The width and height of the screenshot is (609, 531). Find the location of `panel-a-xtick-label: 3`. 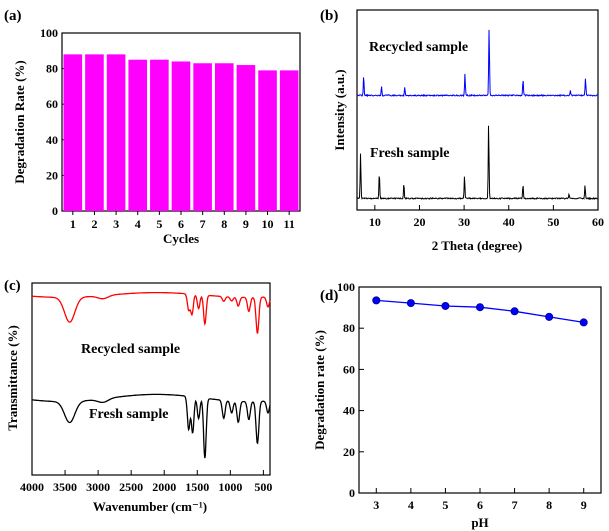

panel-a-xtick-label: 3 is located at coordinates (116, 224).